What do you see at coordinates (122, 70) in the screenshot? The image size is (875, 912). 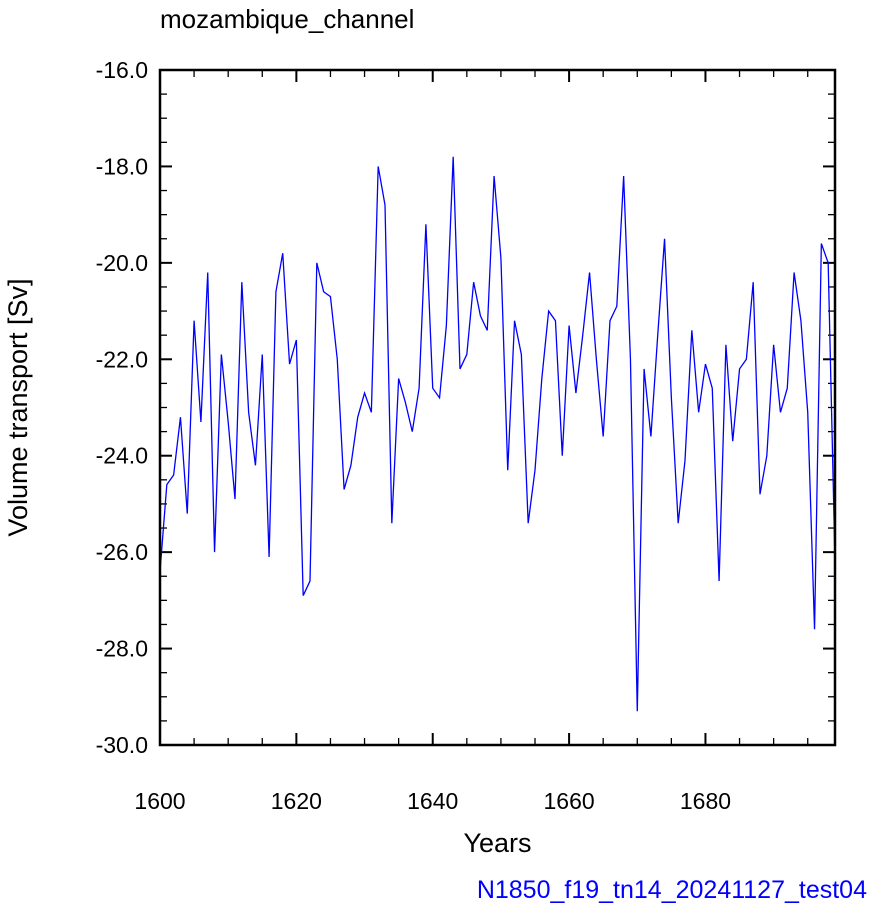 I see `y-tick-label: -16.0` at bounding box center [122, 70].